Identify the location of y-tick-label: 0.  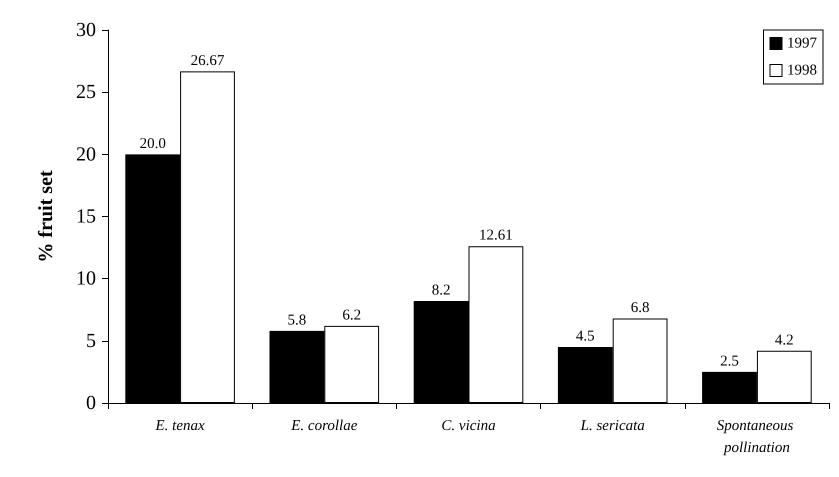
(91, 403).